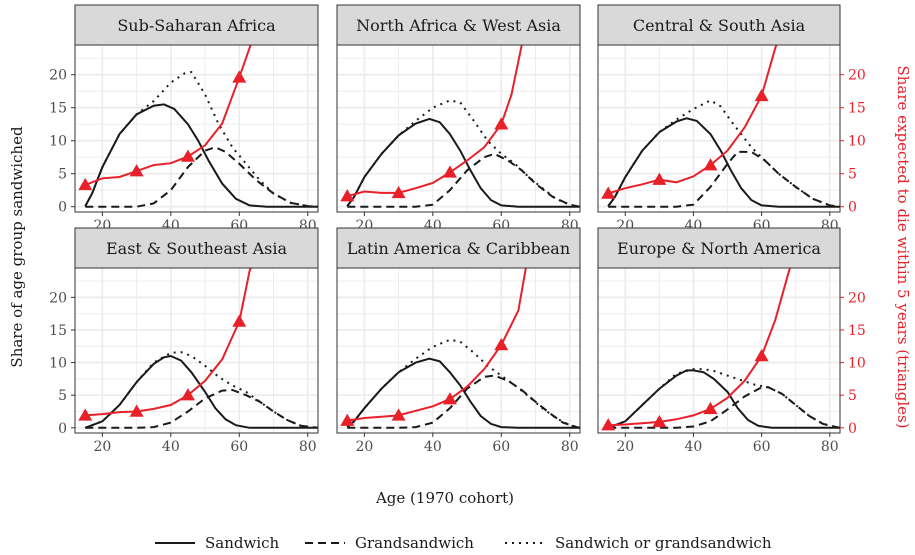  What do you see at coordinates (242, 543) in the screenshot?
I see `legend-label: Sandwich` at bounding box center [242, 543].